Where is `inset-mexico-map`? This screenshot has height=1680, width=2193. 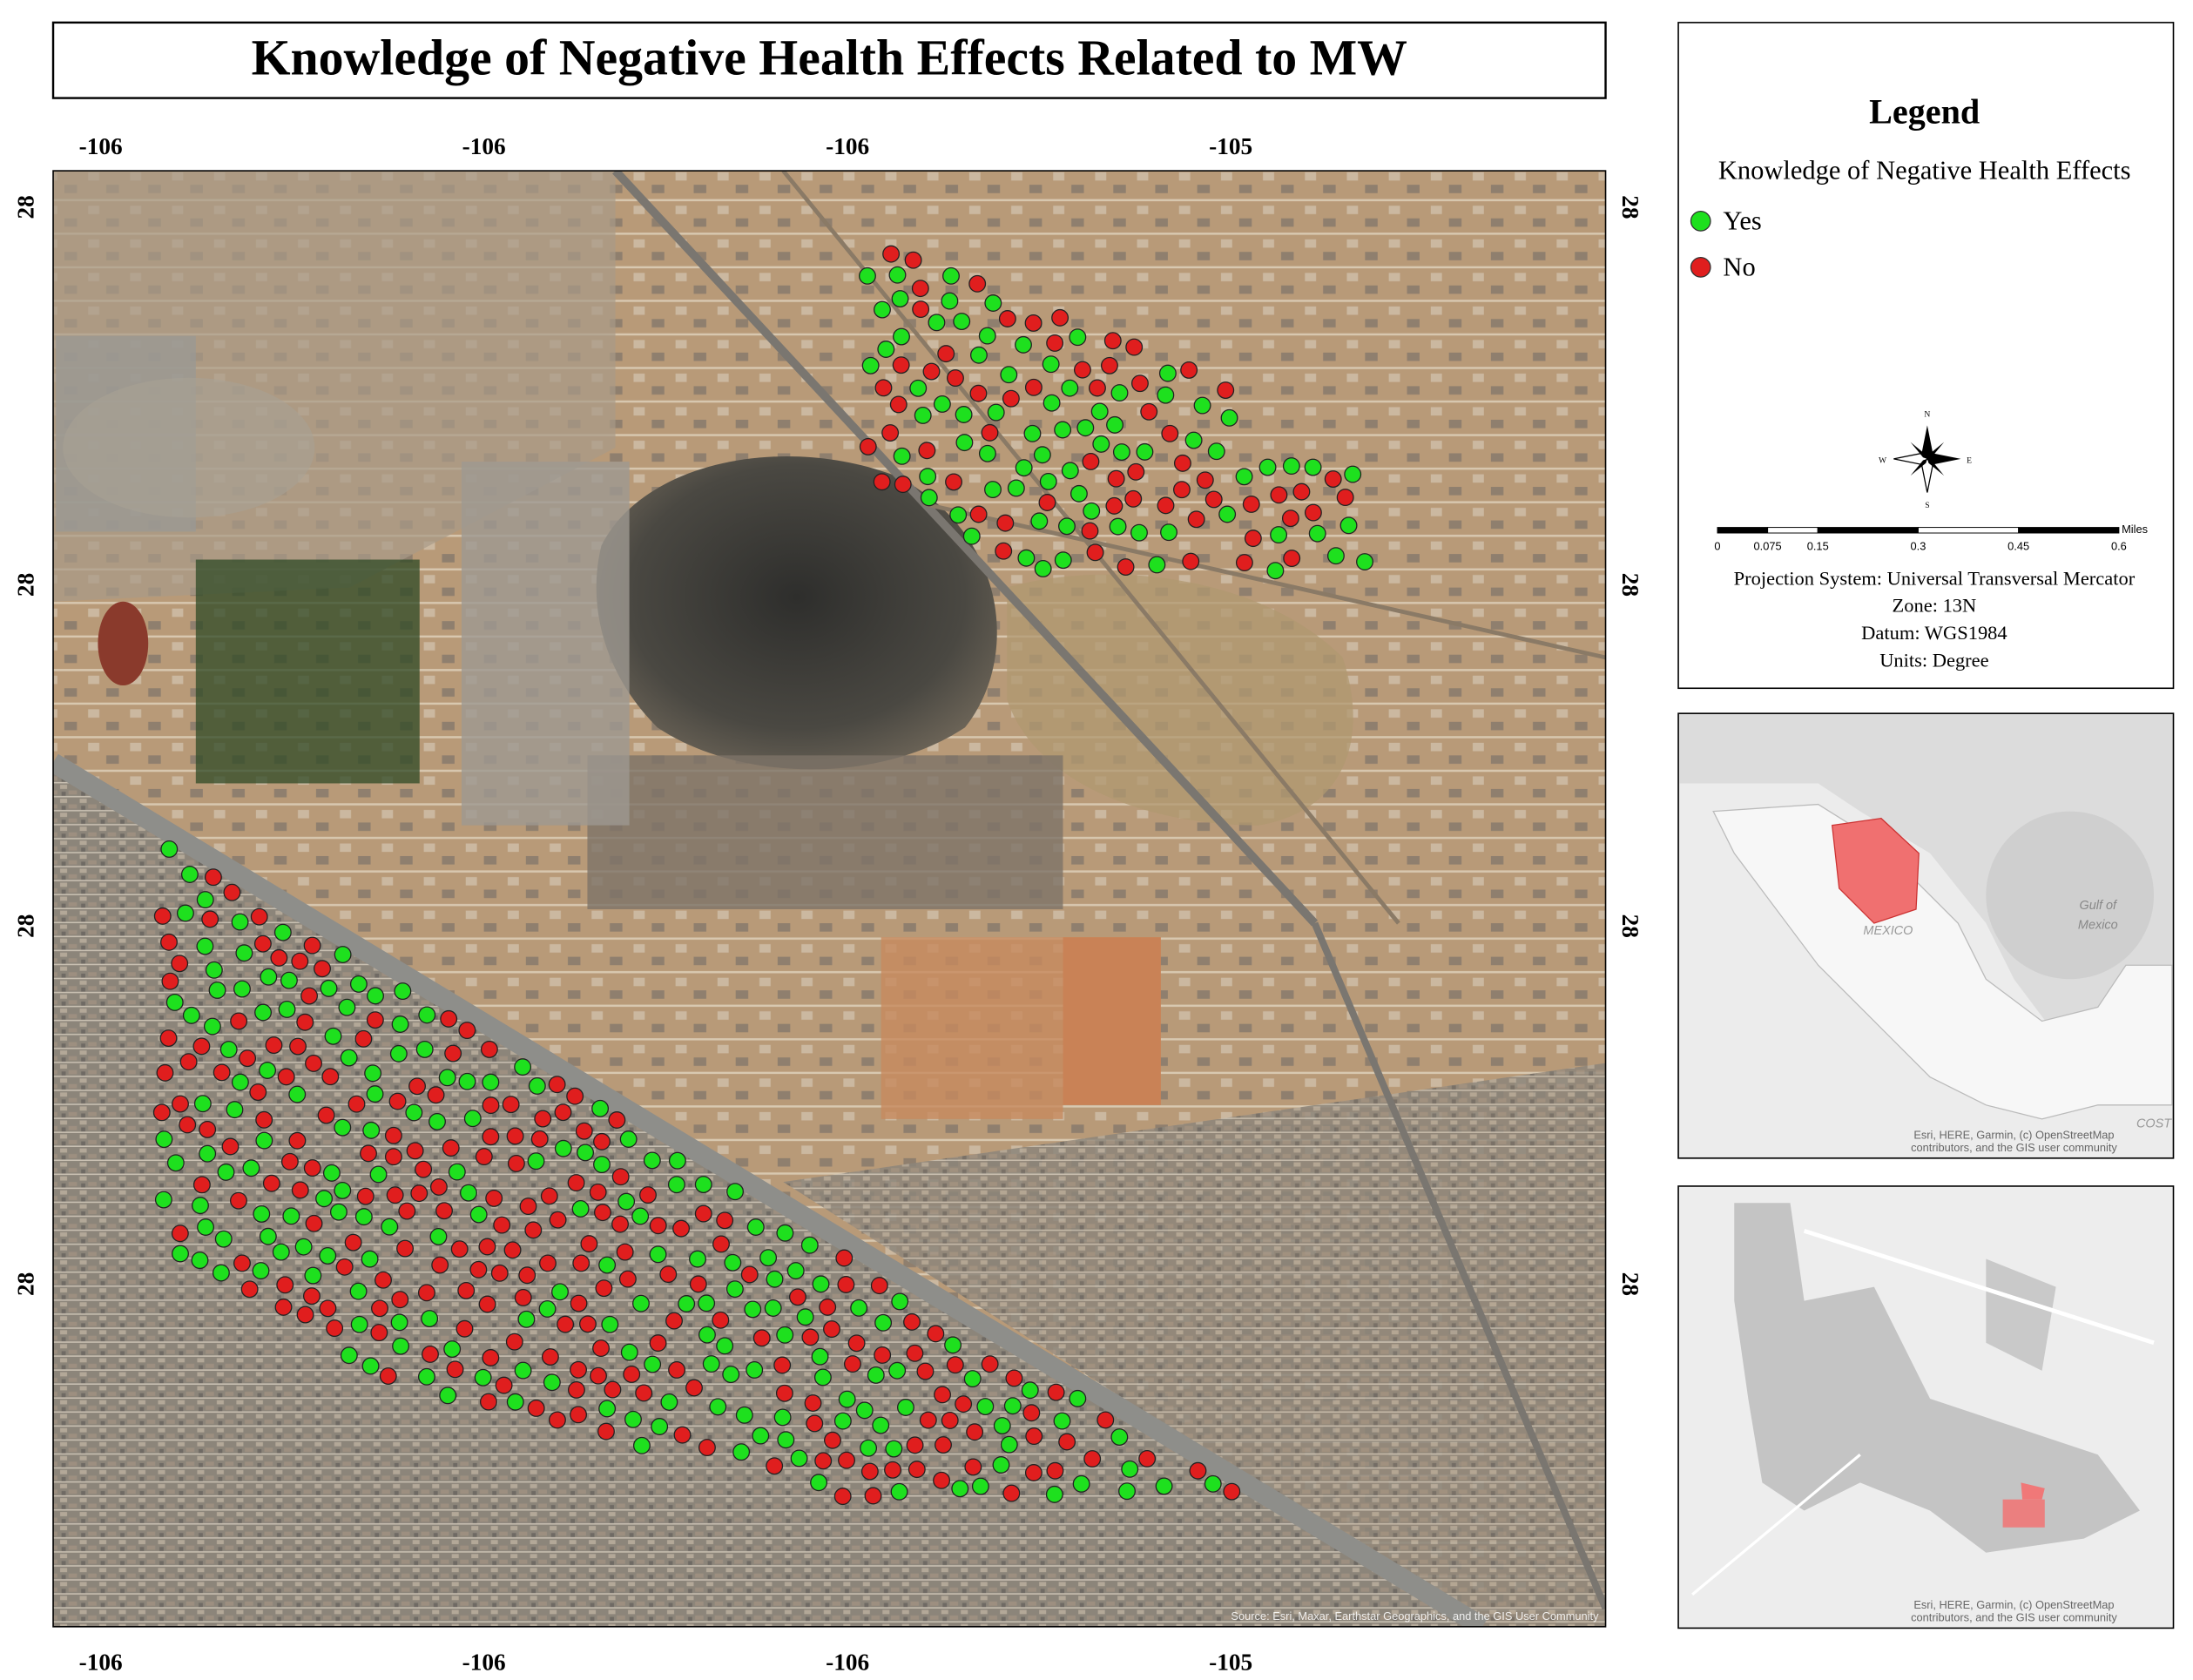
inset-mexico-map is located at coordinates (1926, 970).